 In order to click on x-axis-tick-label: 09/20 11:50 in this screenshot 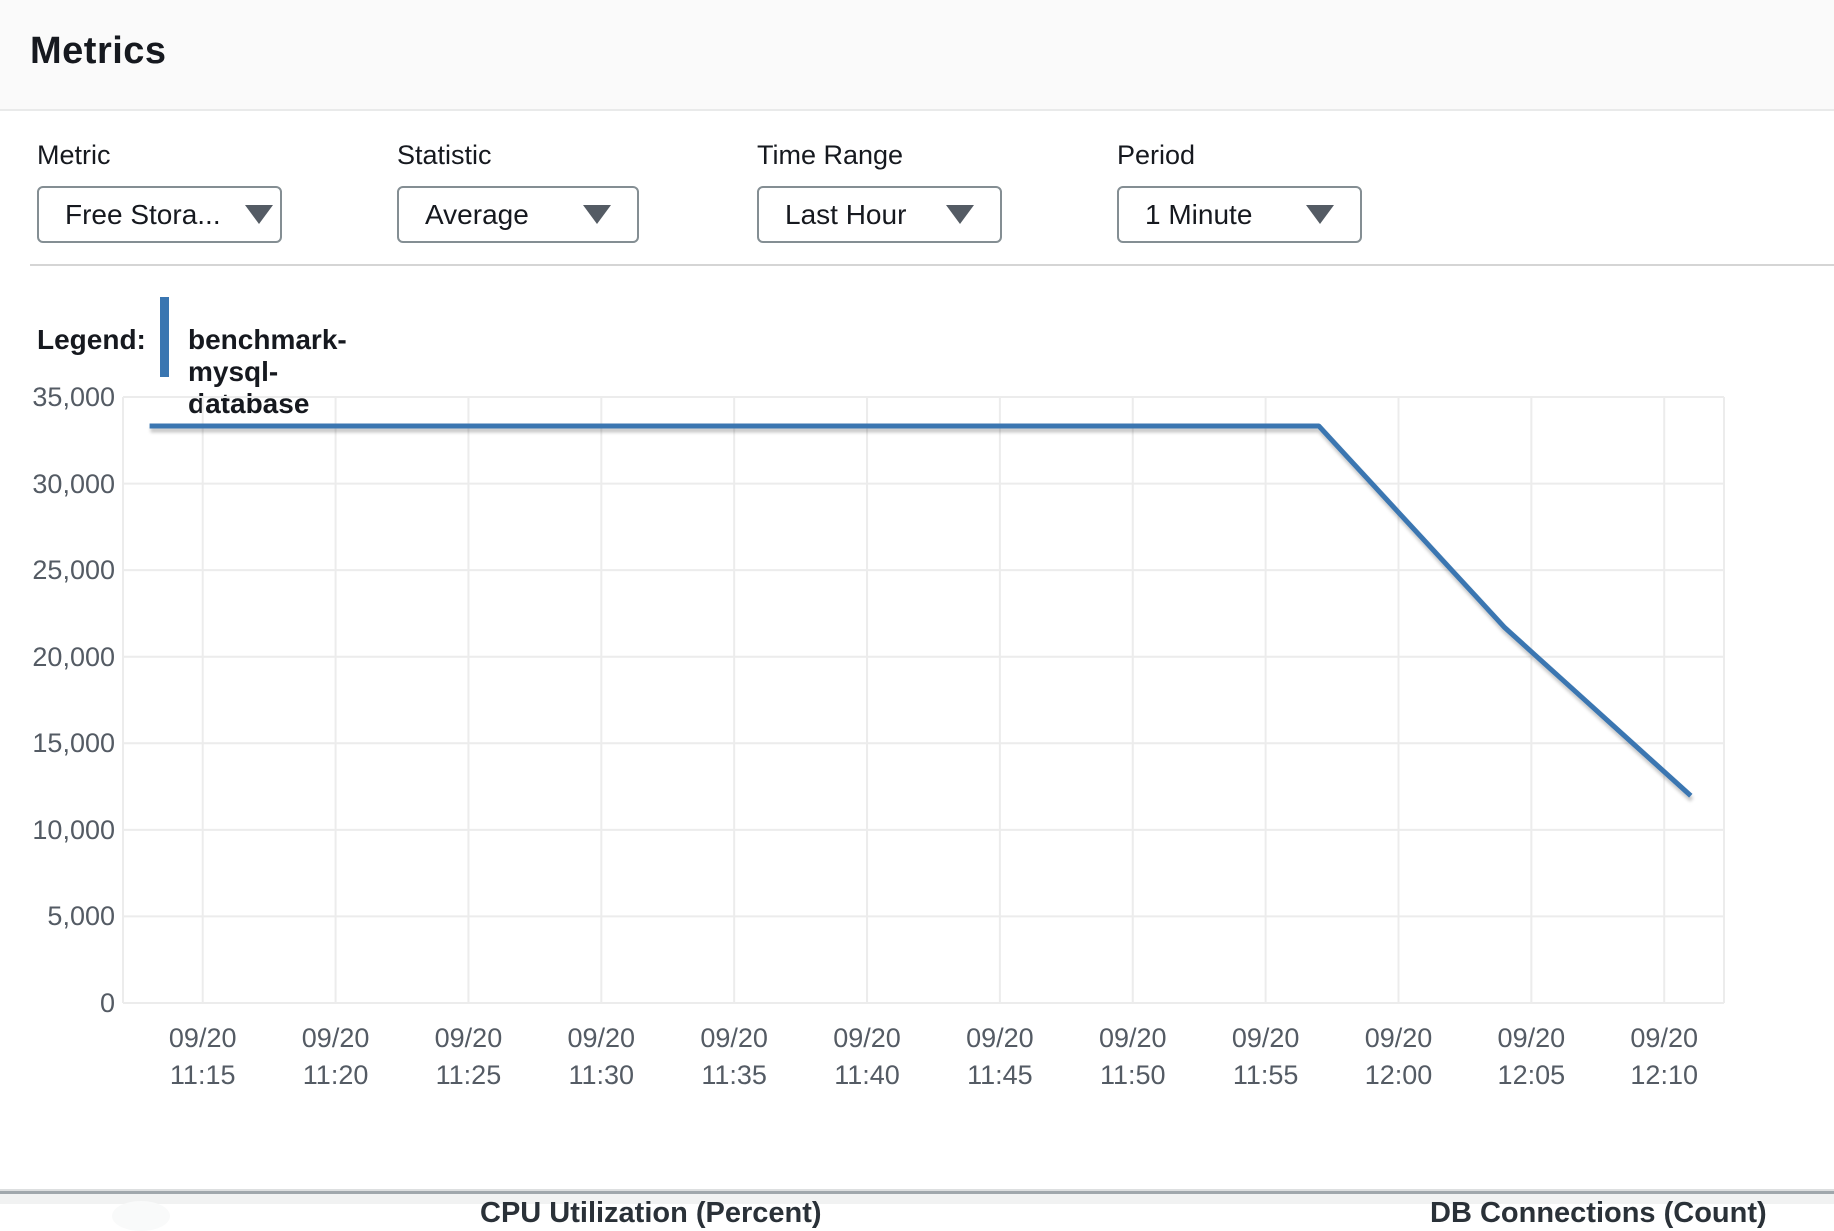, I will do `click(1132, 1056)`.